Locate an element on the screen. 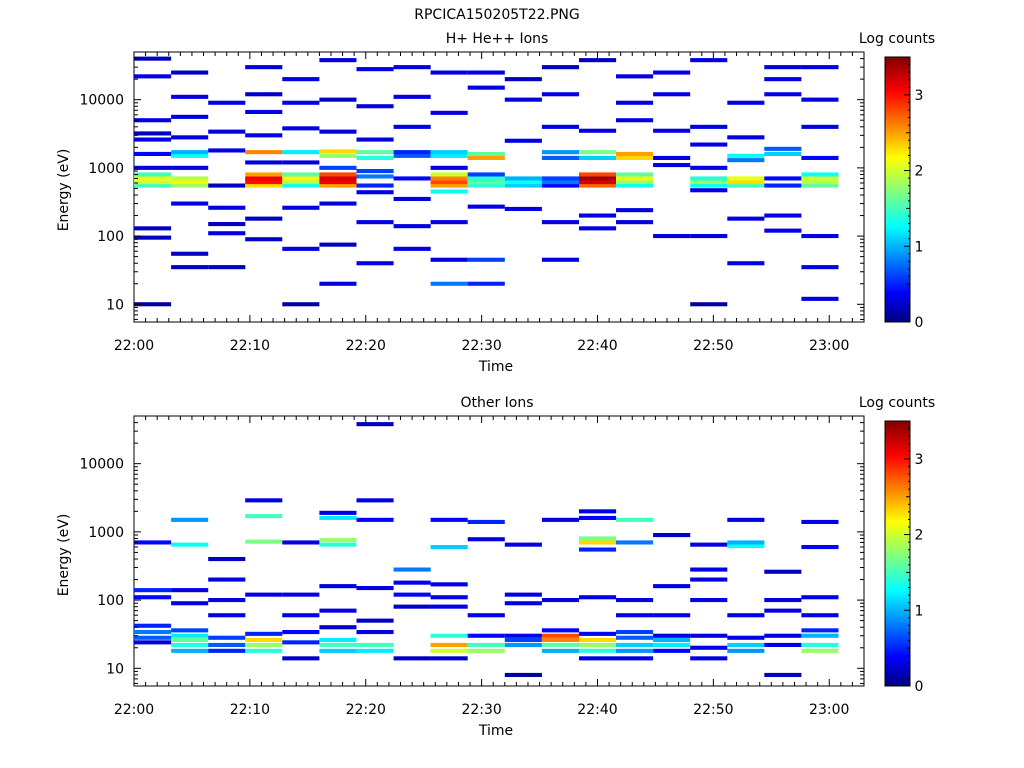 This screenshot has width=1024, height=768. x-tick-label: 22:00 is located at coordinates (134, 346).